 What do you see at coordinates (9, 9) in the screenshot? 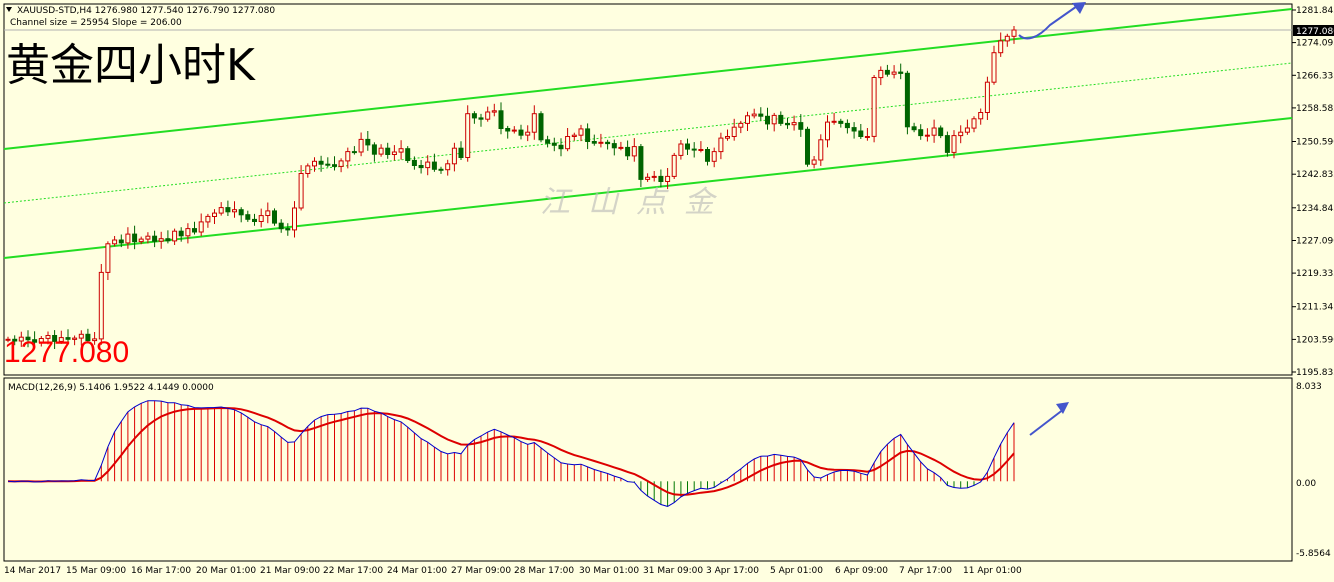
I see `collapse-triangle-icon` at bounding box center [9, 9].